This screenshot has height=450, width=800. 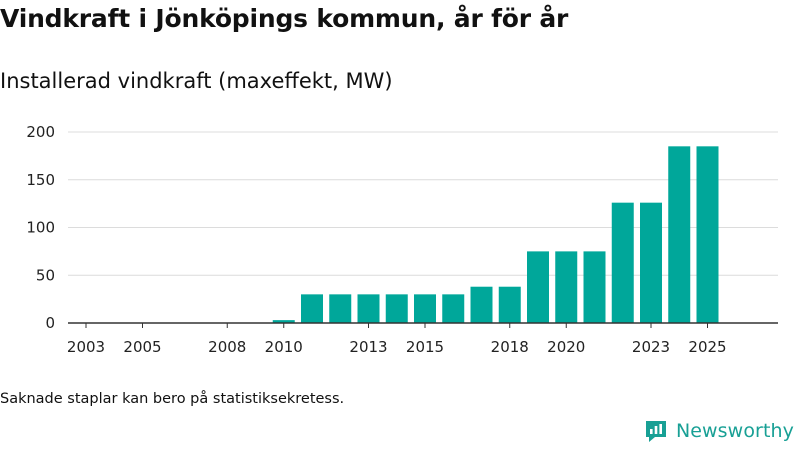 I want to click on brand-logo: Newsworthy, so click(x=718, y=431).